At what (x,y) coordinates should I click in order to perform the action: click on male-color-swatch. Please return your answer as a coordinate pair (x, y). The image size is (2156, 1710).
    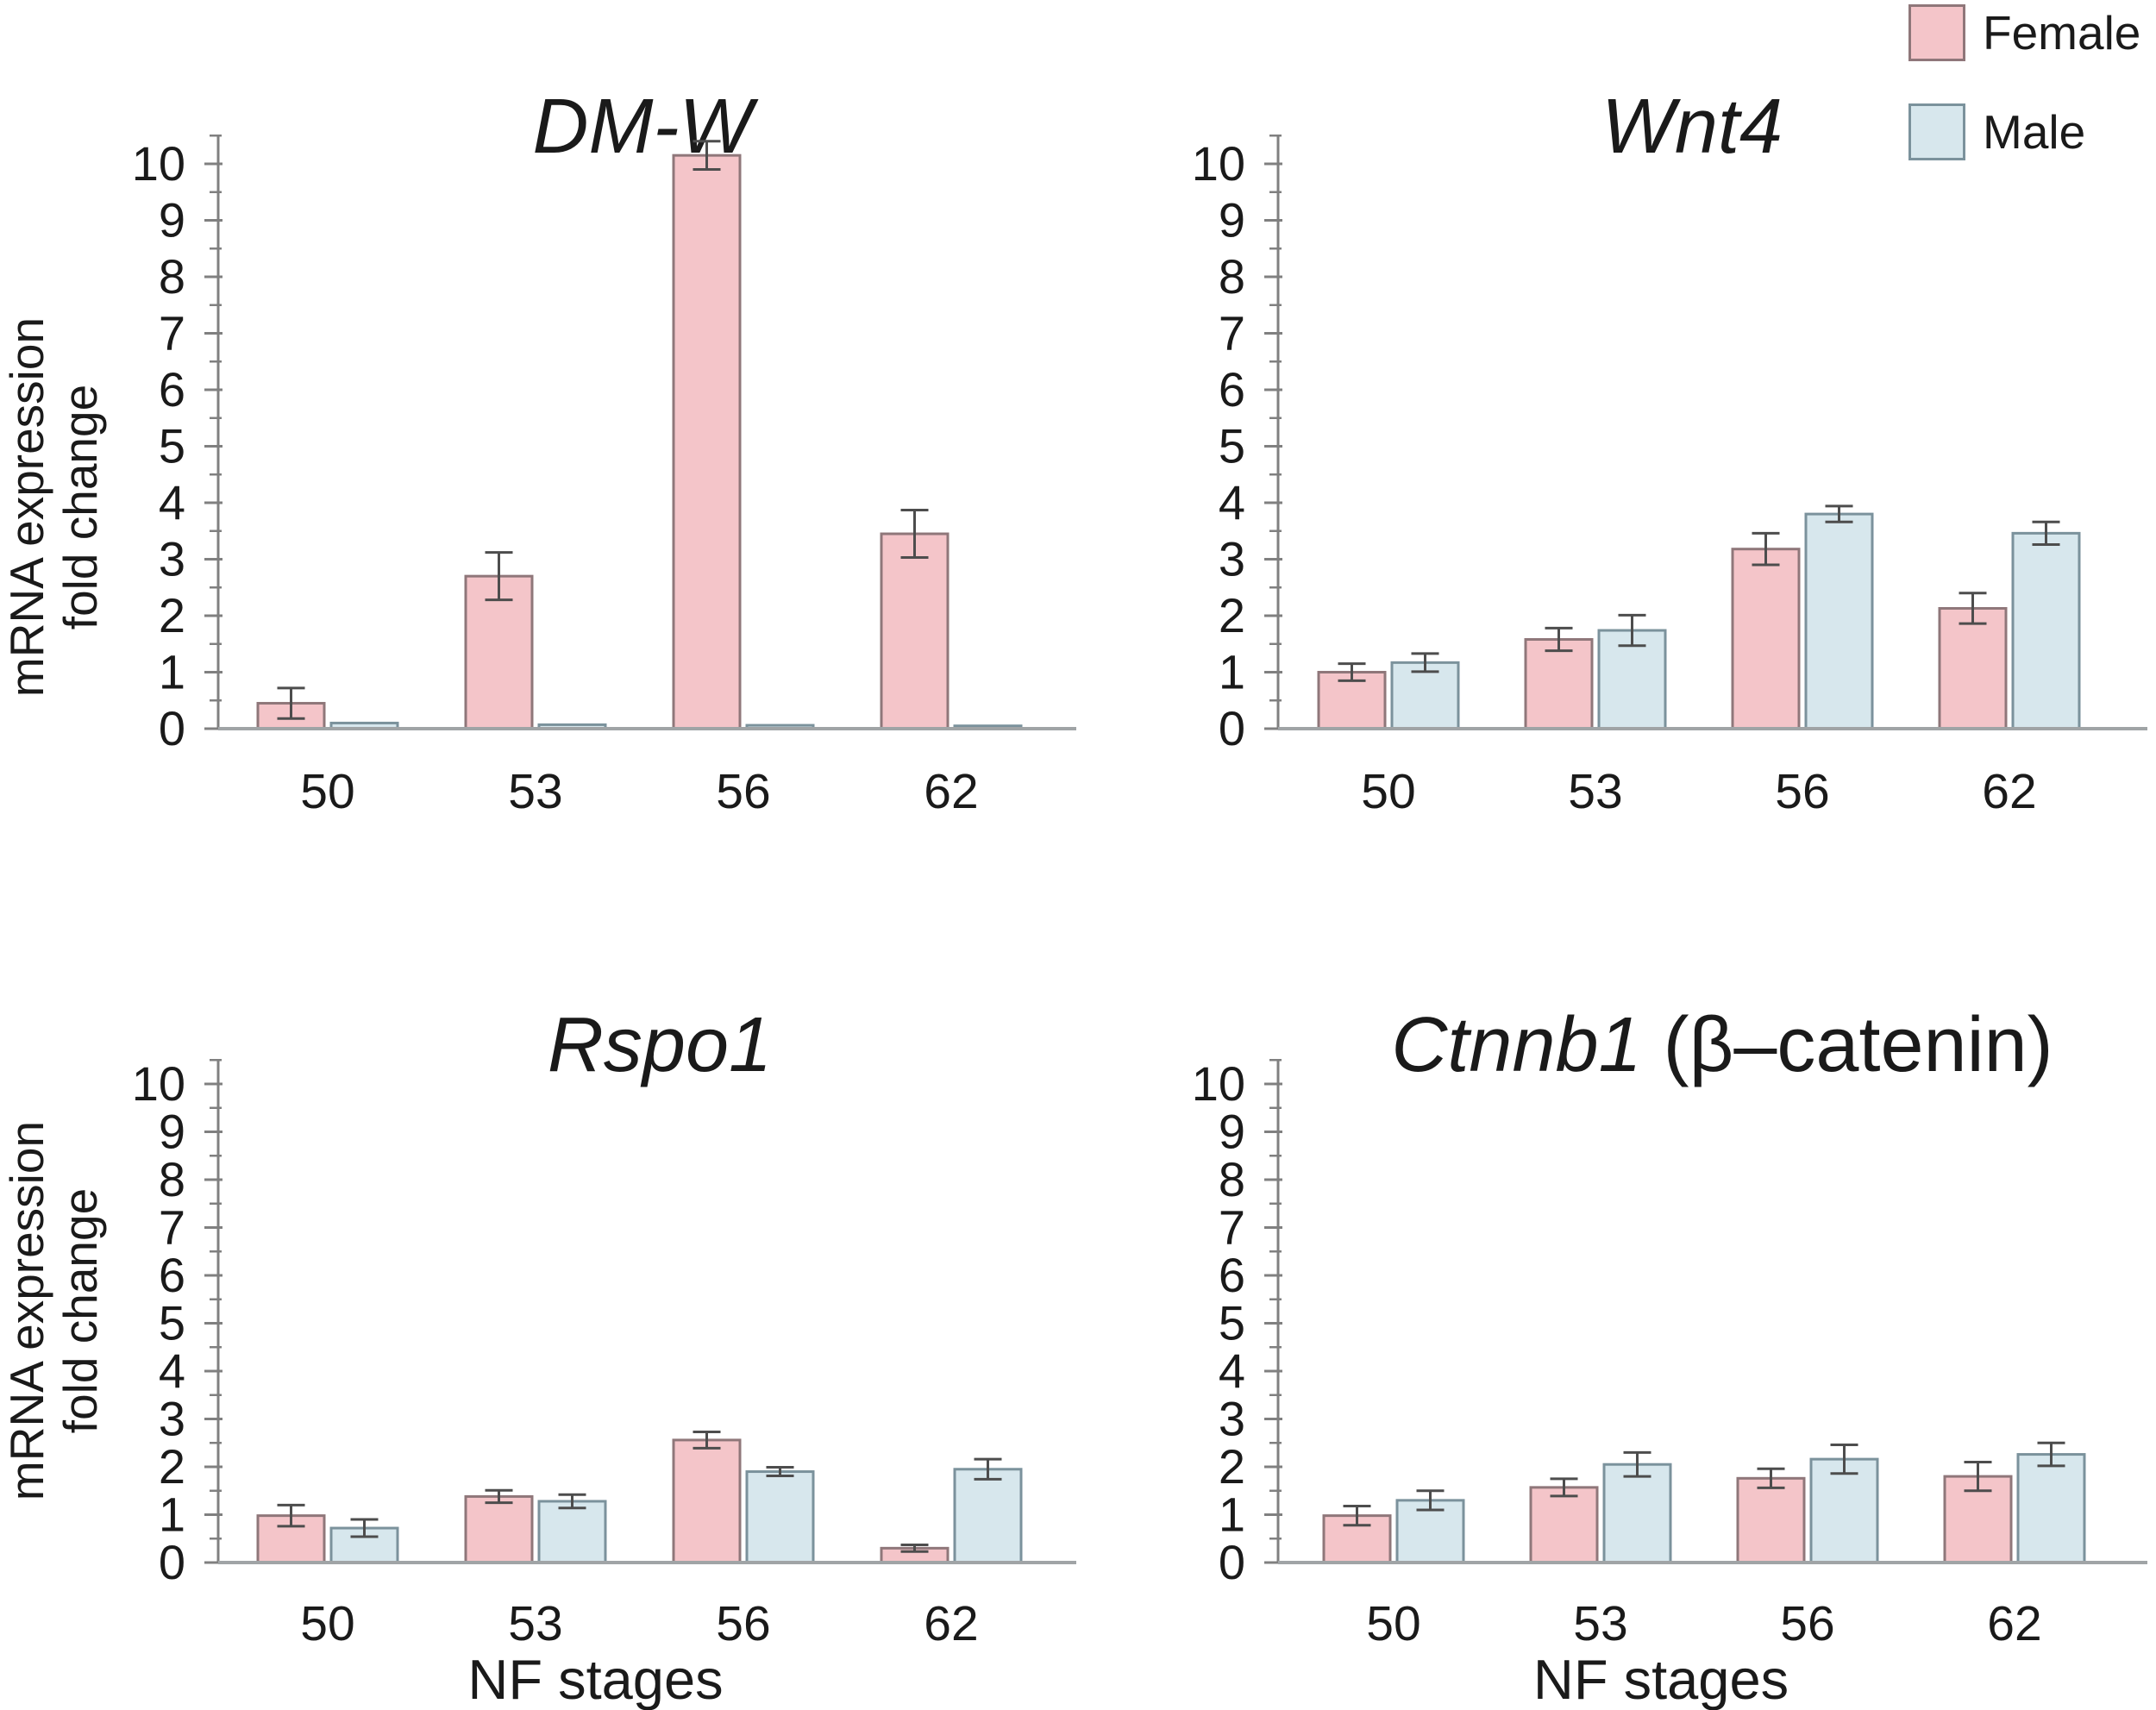
    Looking at the image, I should click on (1936, 131).